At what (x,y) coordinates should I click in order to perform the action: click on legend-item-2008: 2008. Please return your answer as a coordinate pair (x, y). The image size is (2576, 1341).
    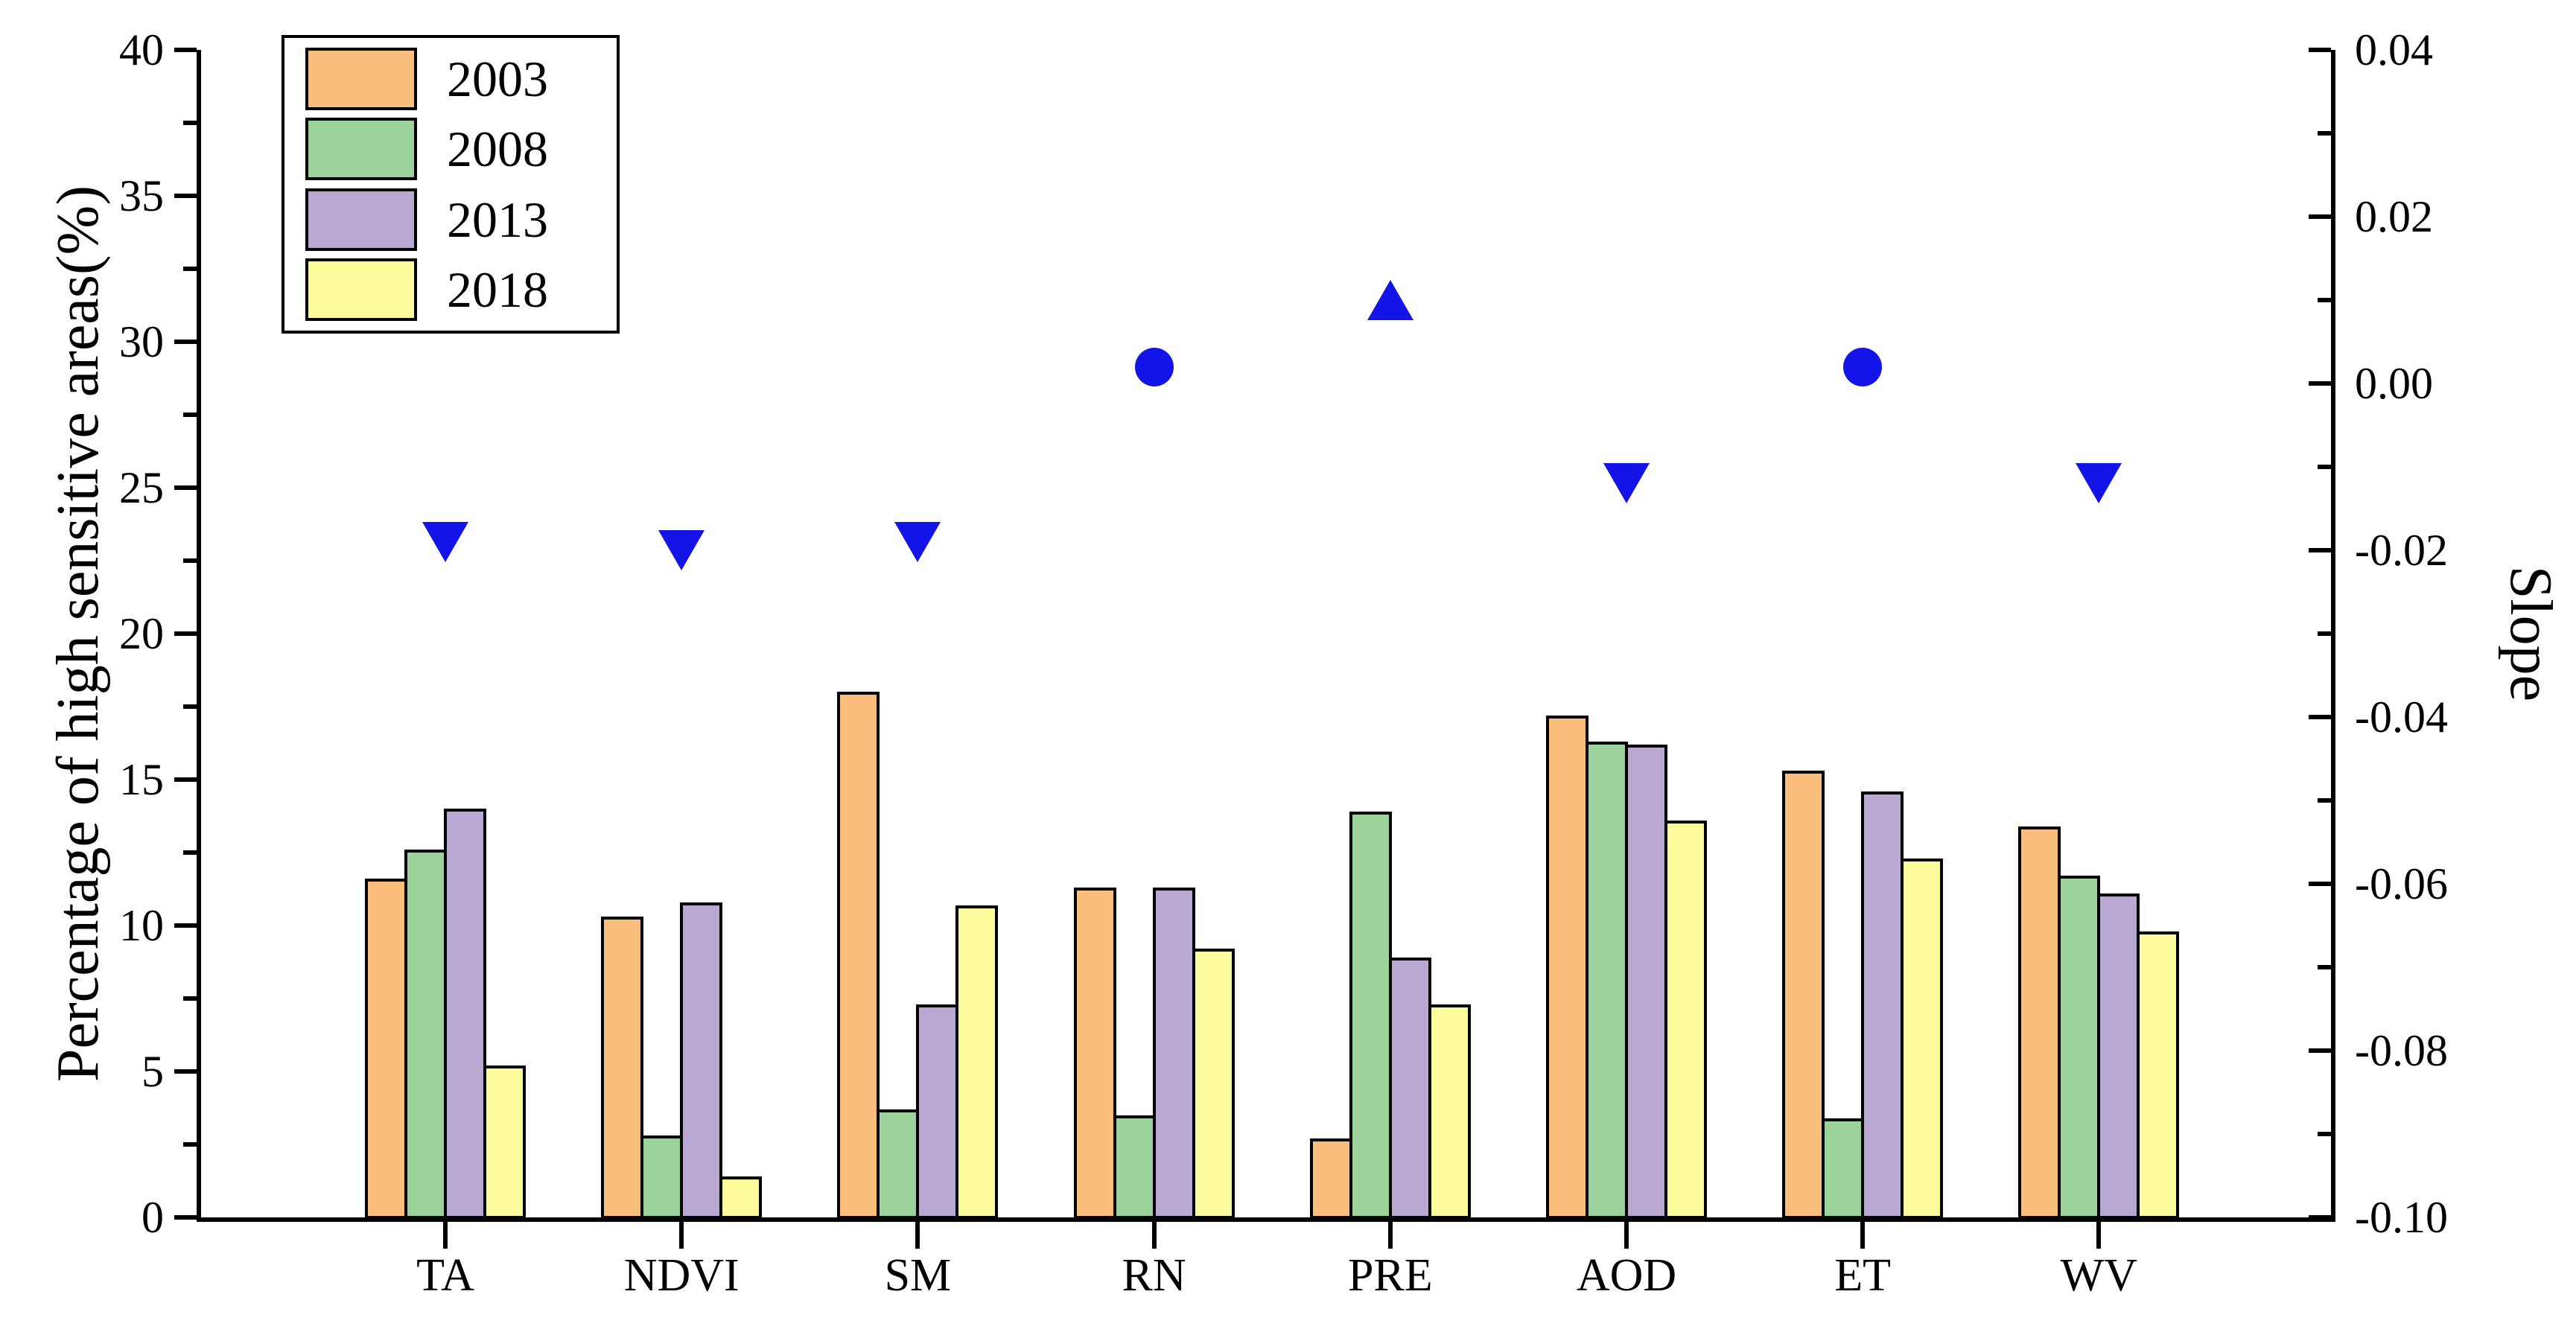
    Looking at the image, I should click on (450, 149).